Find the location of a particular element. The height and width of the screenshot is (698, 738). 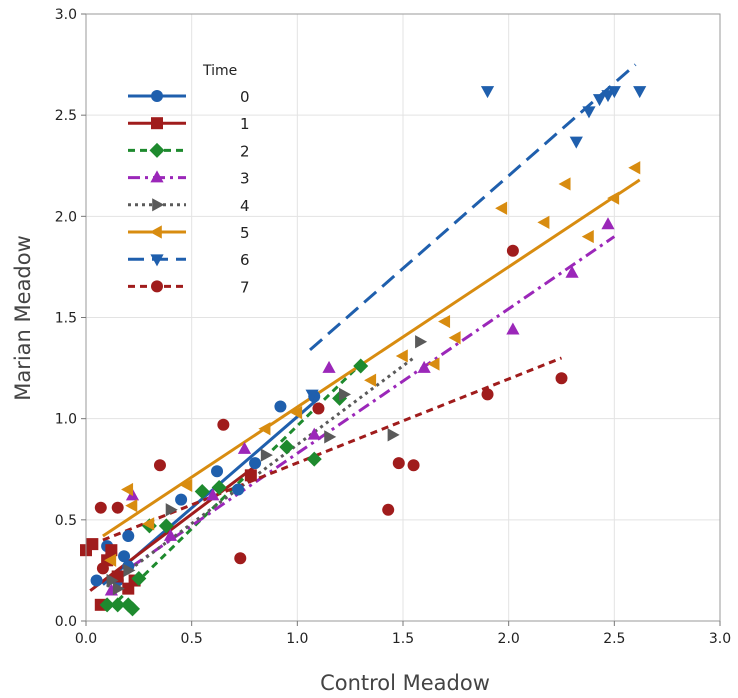

x-tick-label: 1.0 is located at coordinates (297, 639).